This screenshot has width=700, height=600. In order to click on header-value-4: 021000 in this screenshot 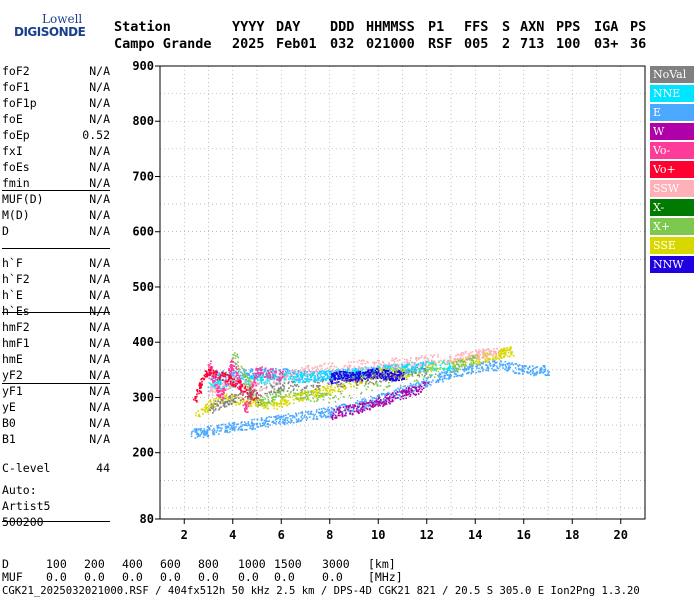, I will do `click(390, 44)`.